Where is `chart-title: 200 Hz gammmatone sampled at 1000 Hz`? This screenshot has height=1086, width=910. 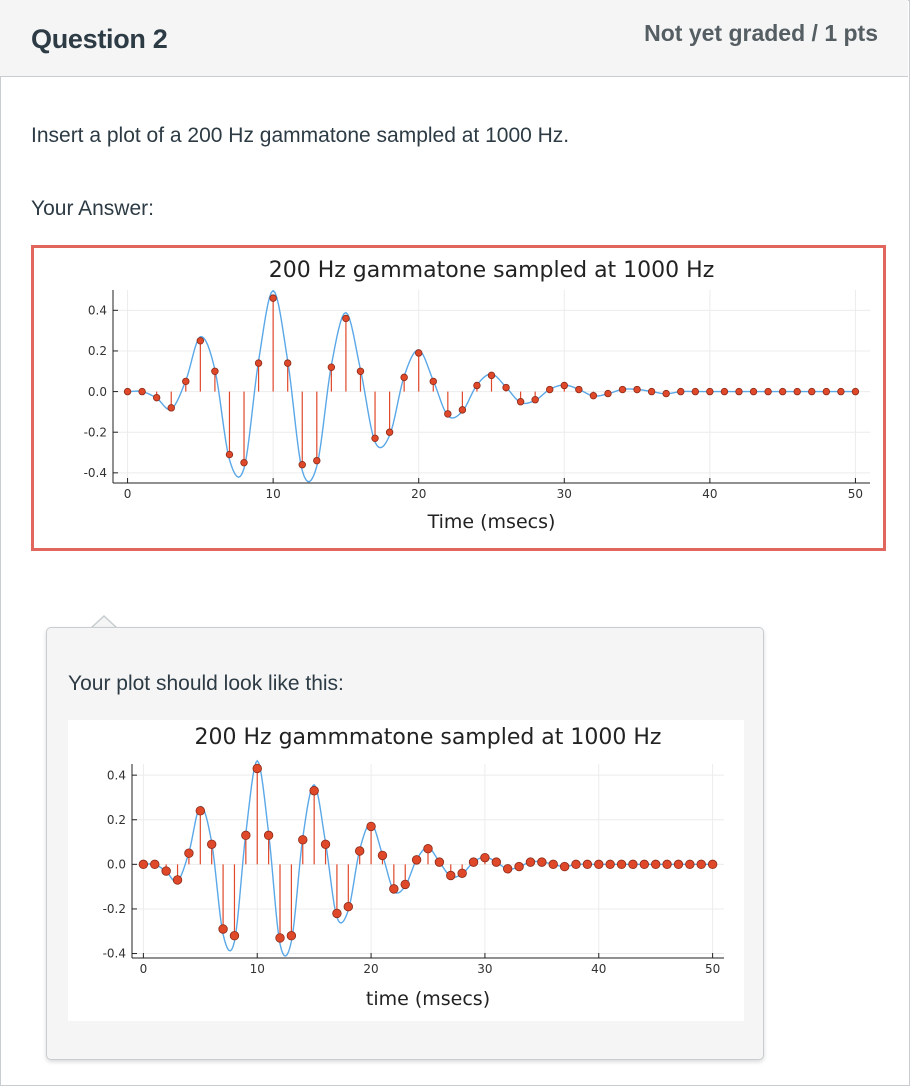
chart-title: 200 Hz gammmatone sampled at 1000 Hz is located at coordinates (428, 737).